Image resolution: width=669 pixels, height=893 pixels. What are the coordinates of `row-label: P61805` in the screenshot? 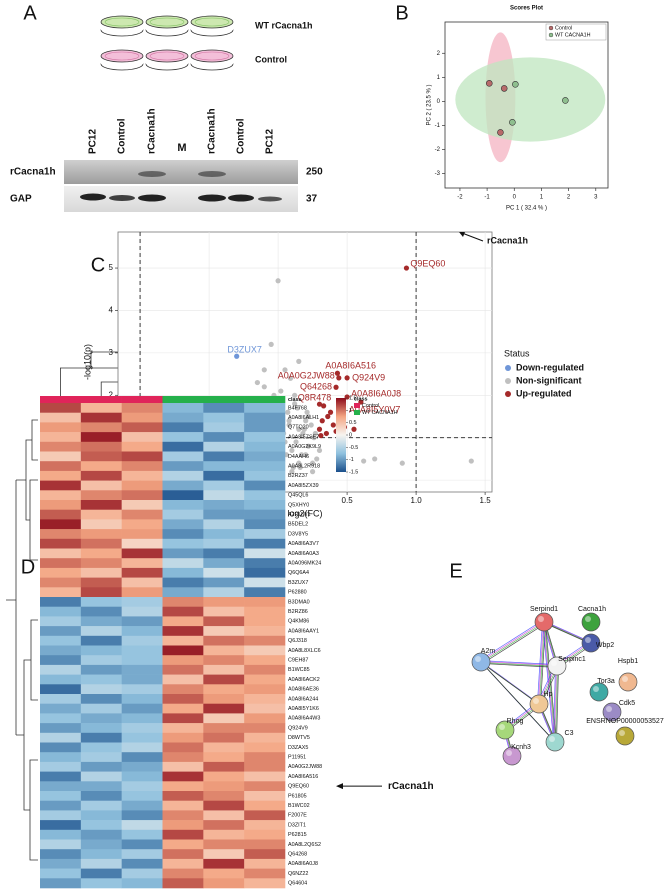 It's located at (297, 796).